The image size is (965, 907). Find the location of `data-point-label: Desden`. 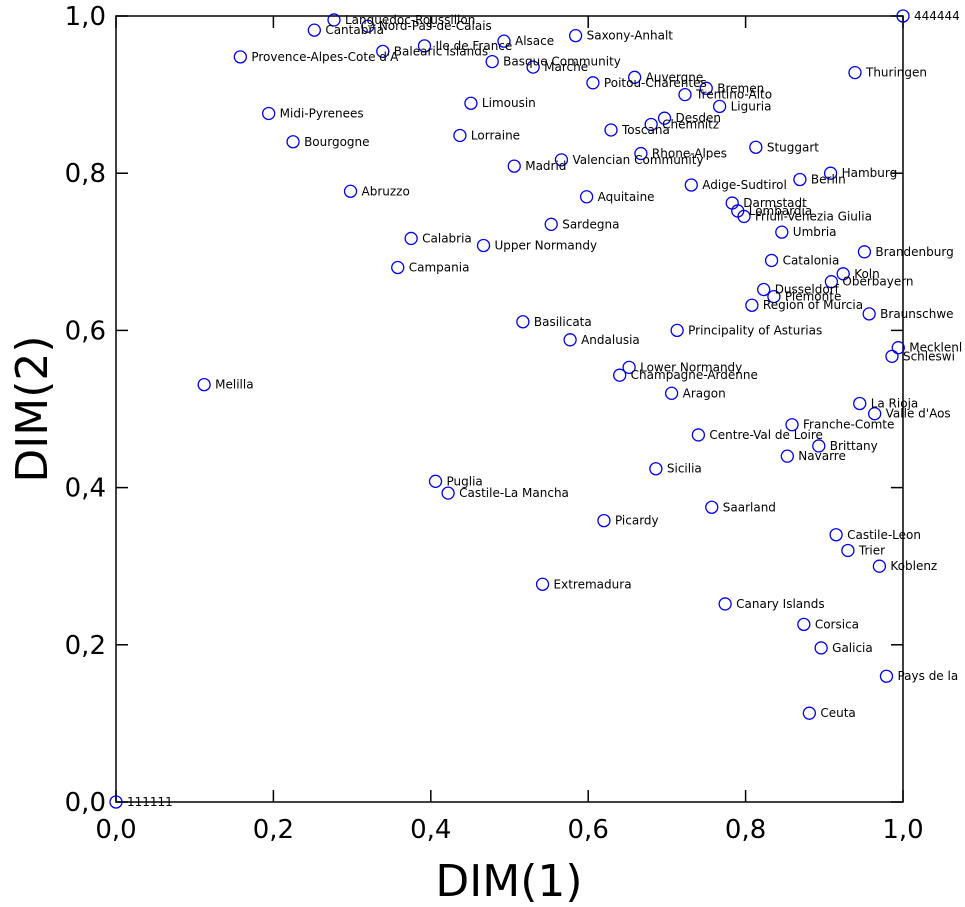

data-point-label: Desden is located at coordinates (698, 118).